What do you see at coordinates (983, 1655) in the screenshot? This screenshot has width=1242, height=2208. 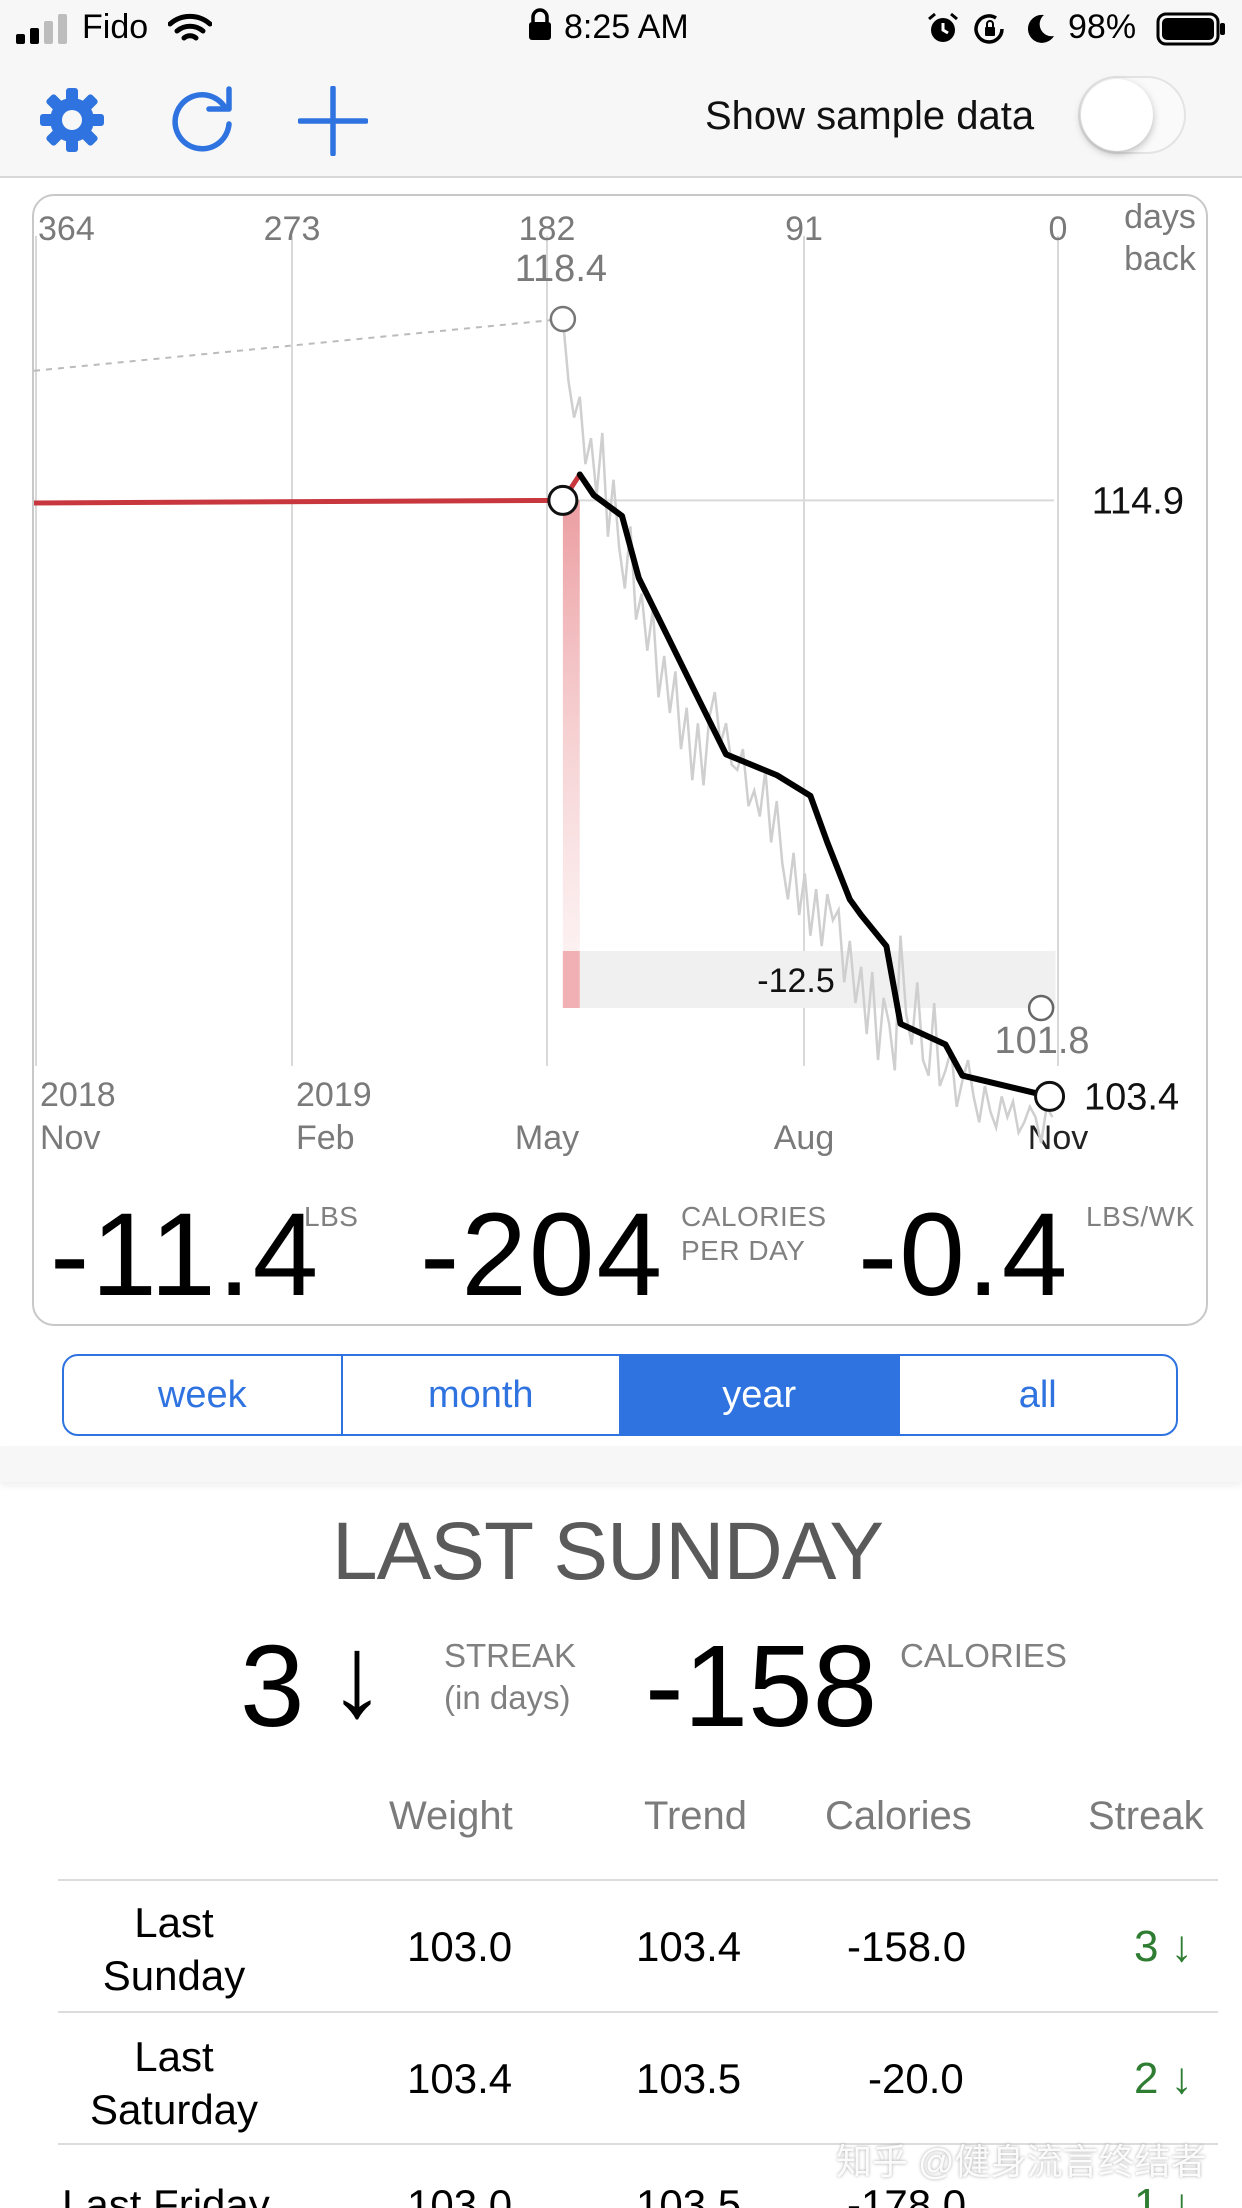 I see `summary-calories-label: CALORIES` at bounding box center [983, 1655].